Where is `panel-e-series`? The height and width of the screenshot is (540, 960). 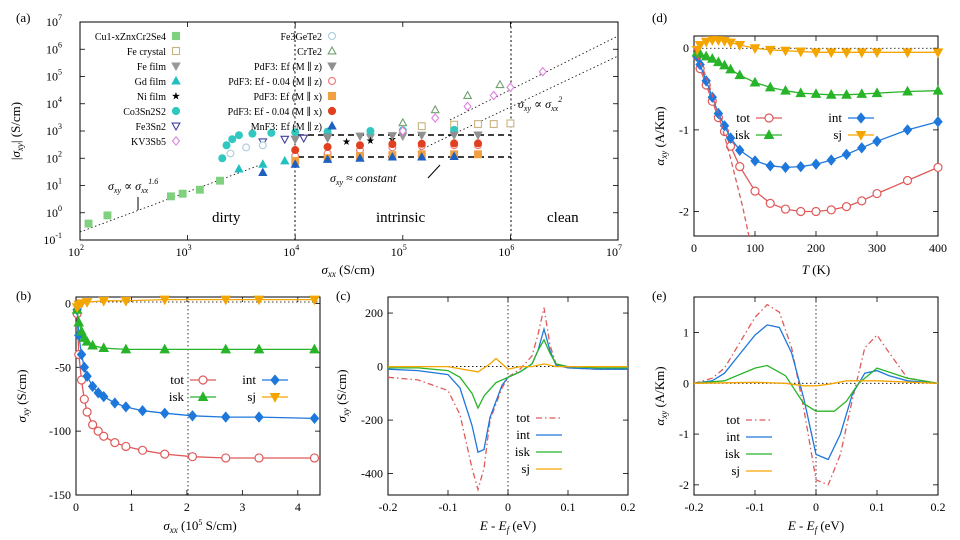
panel-e-series is located at coordinates (816, 394).